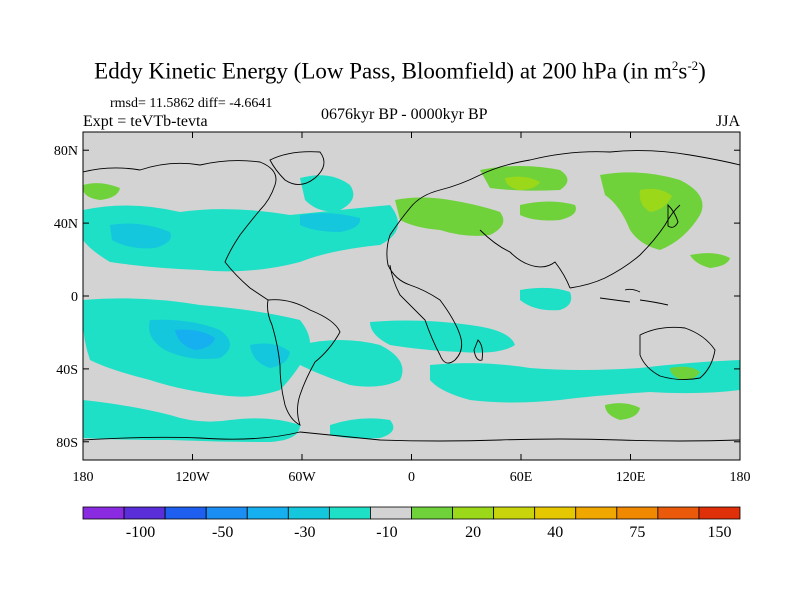 Image resolution: width=800 pixels, height=600 pixels. What do you see at coordinates (655, 200) in the screenshot?
I see `contour-yellowgreen-e-asia` at bounding box center [655, 200].